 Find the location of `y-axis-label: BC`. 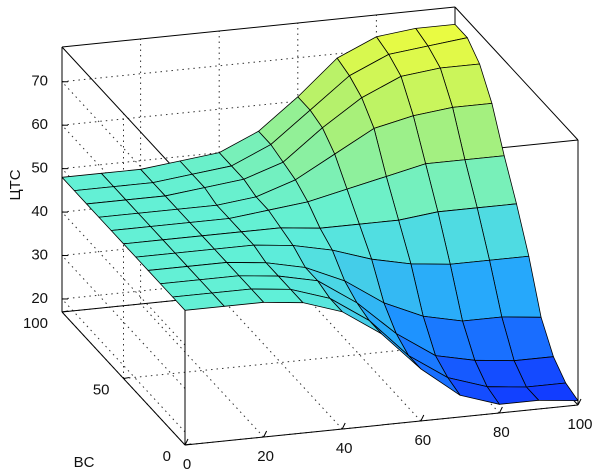

y-axis-label: BC is located at coordinates (84, 462).